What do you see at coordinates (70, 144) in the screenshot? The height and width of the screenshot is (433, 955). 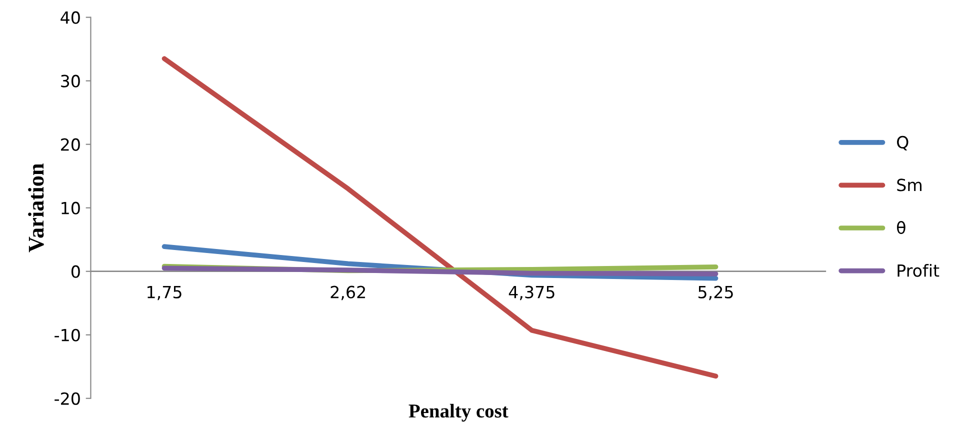 I see `y-tick-label: 20` at bounding box center [70, 144].